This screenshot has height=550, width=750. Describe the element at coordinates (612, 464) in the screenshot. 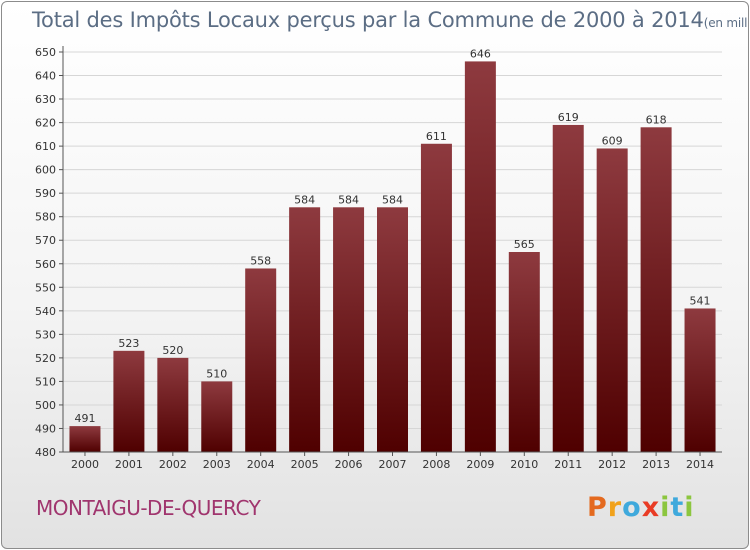

I see `x-tick-label: 2012` at that location.